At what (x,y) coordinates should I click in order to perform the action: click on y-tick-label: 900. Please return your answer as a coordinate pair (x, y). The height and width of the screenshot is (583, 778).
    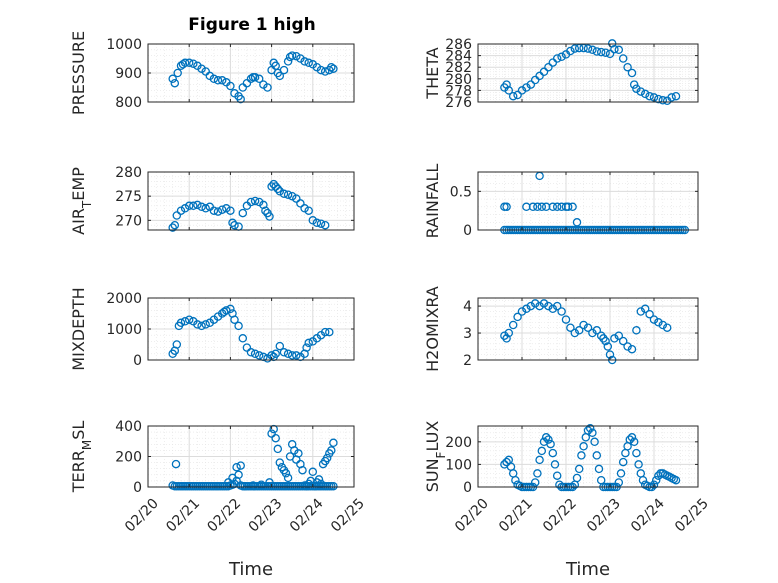
    Looking at the image, I should click on (128, 74).